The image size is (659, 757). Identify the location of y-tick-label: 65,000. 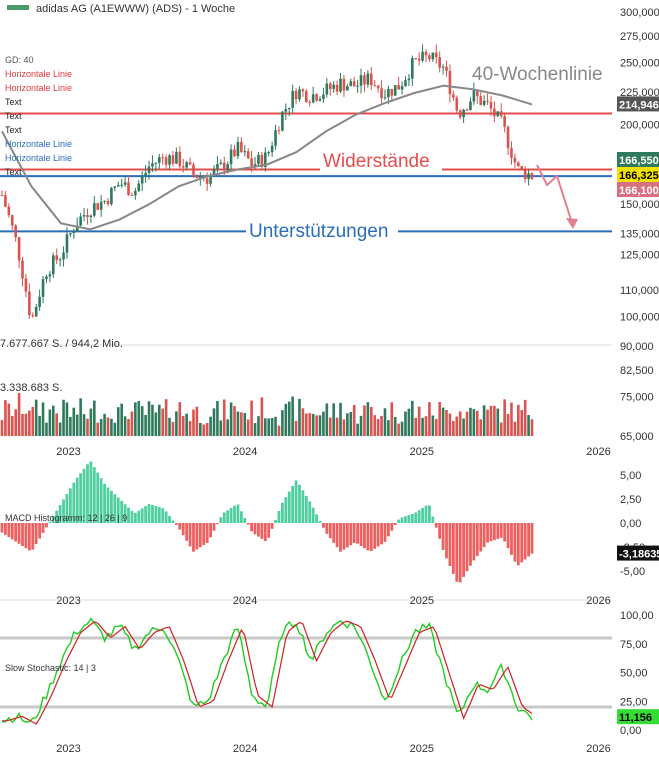
(637, 437).